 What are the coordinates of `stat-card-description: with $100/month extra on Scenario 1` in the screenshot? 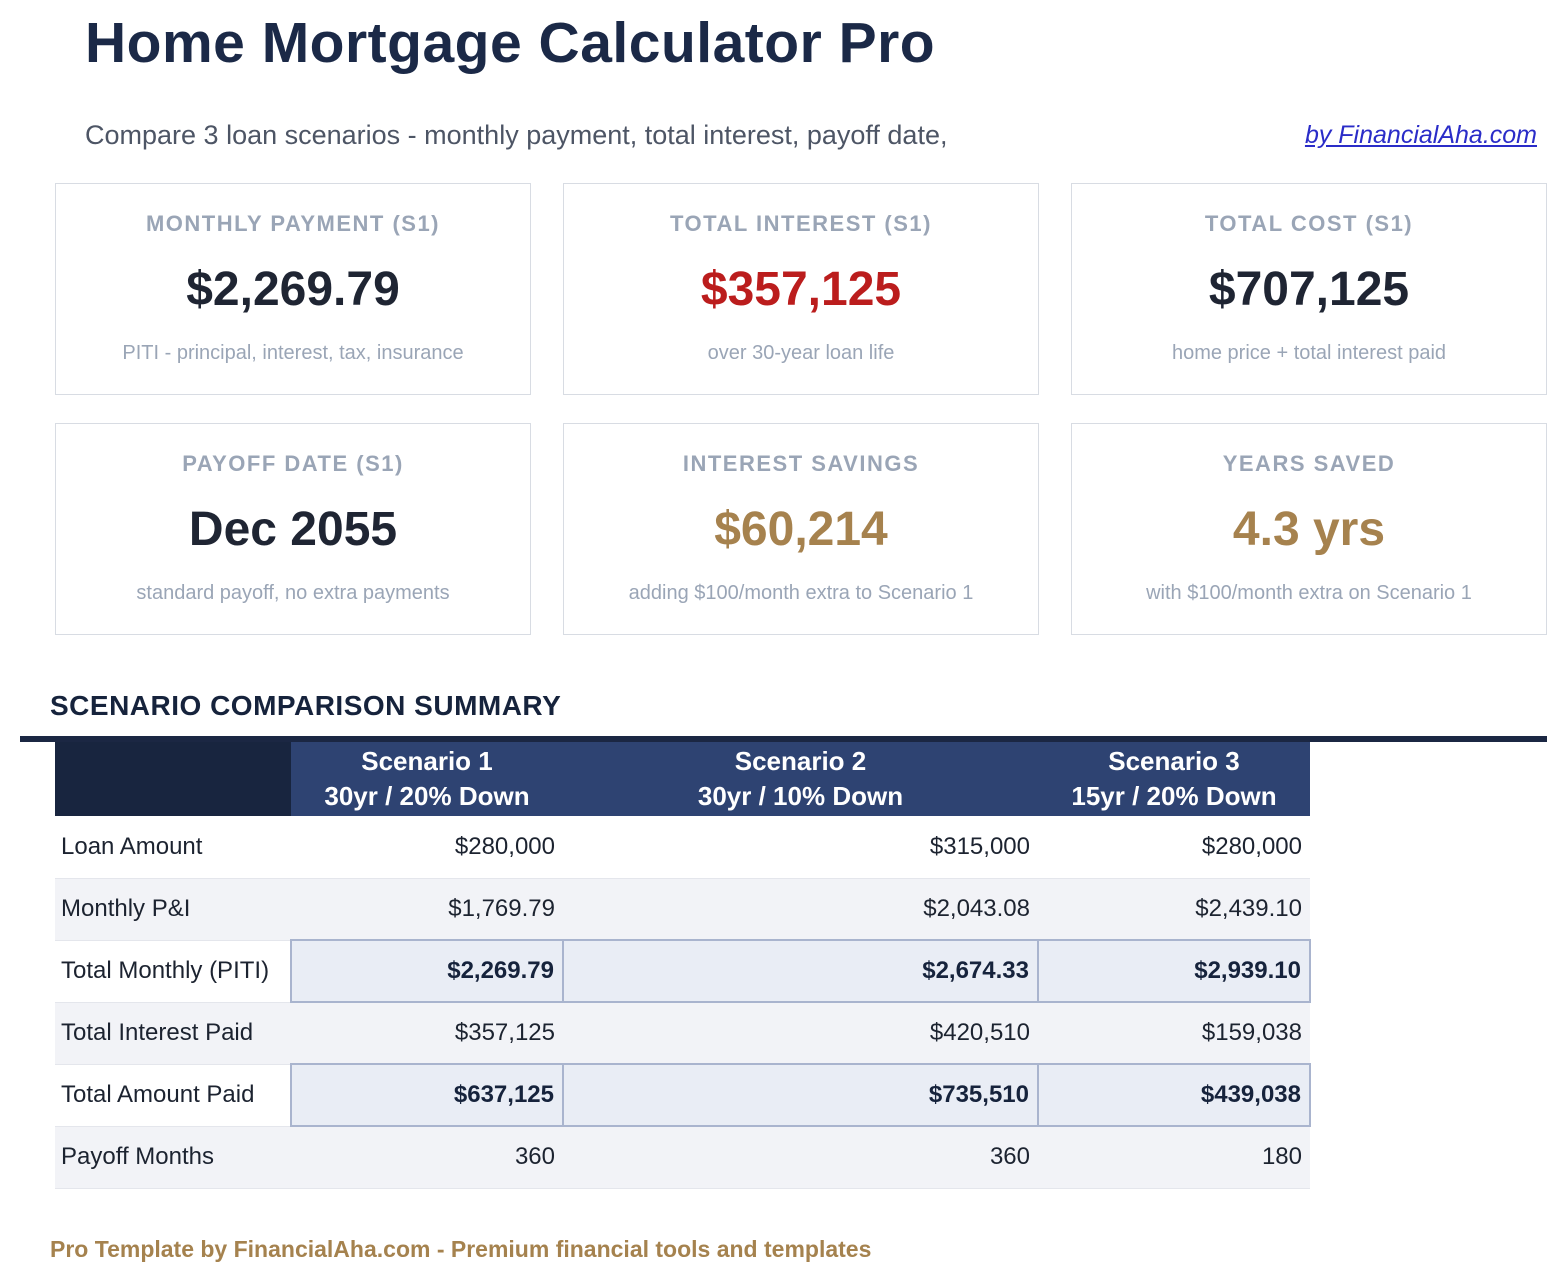 It's located at (1309, 593).